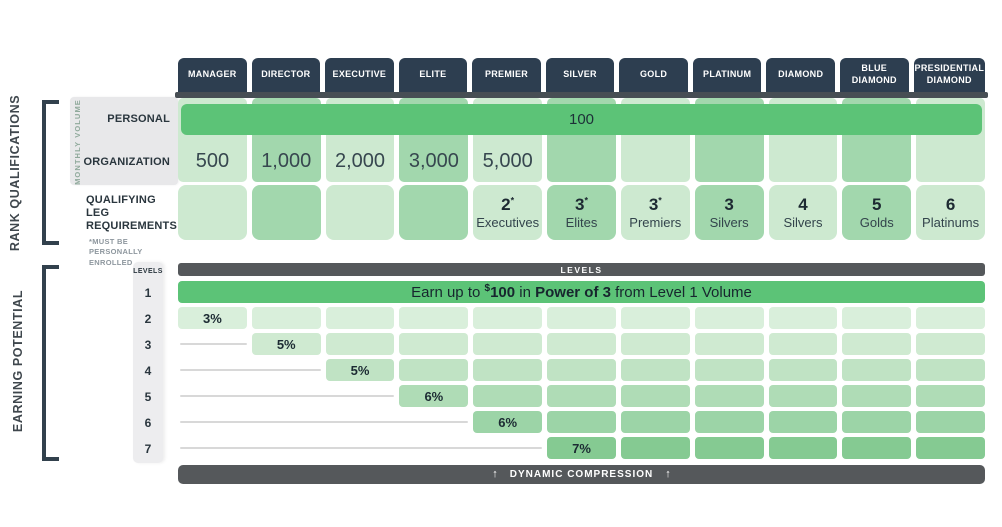 The width and height of the screenshot is (1002, 527). I want to click on level-pct-value: 7%, so click(581, 448).